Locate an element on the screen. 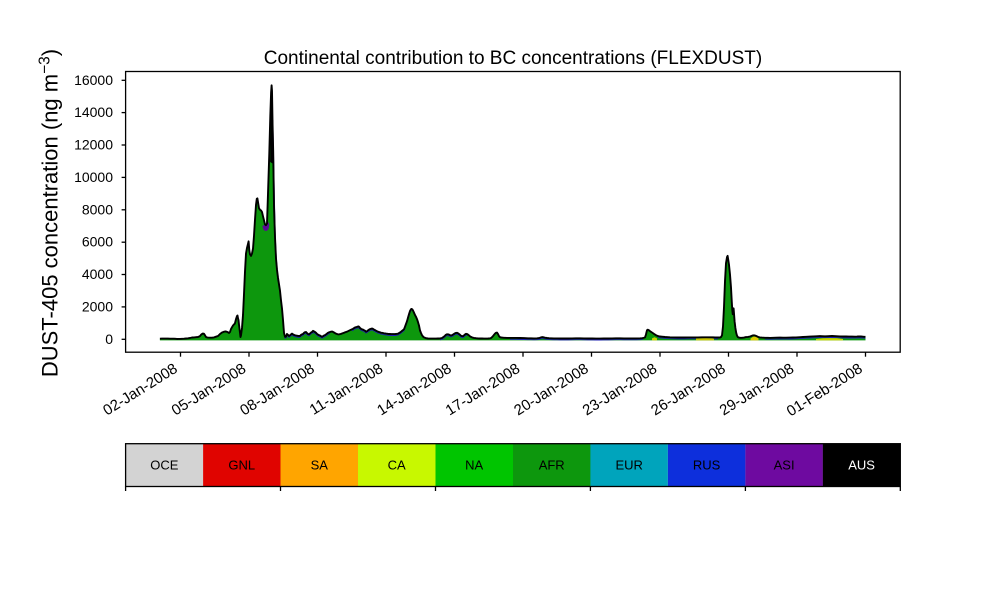 The width and height of the screenshot is (1000, 600). svg-text: 0 is located at coordinates (109, 339).